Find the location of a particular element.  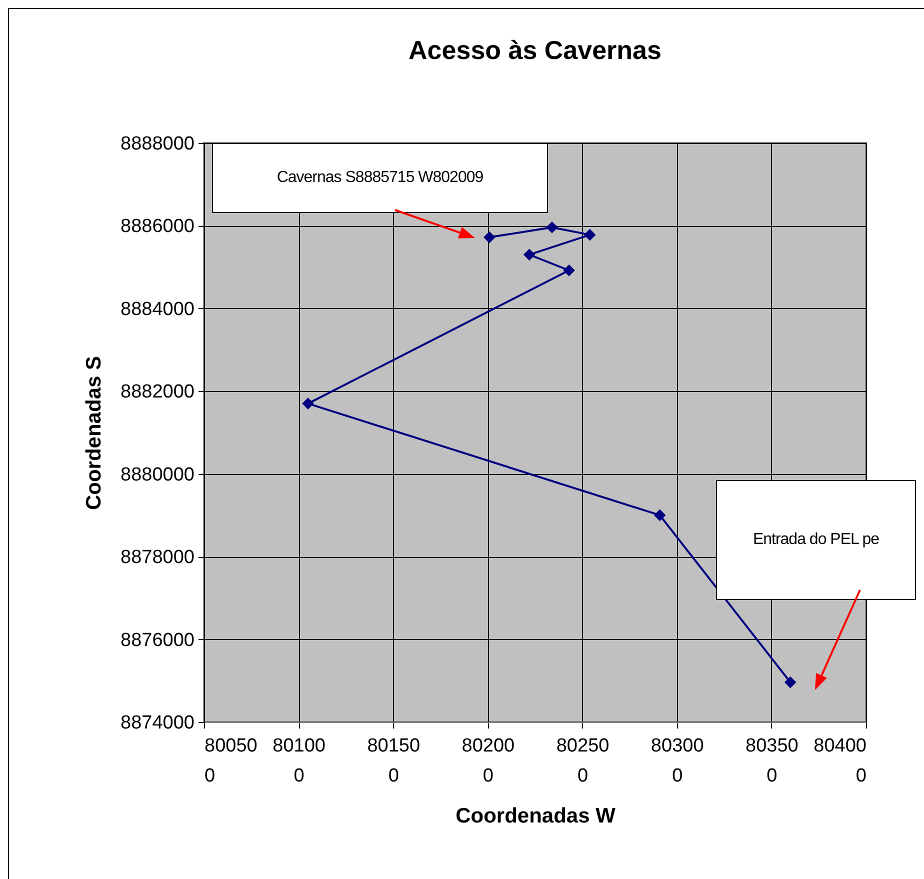

y-tick-label: 8876000 is located at coordinates (157, 640).